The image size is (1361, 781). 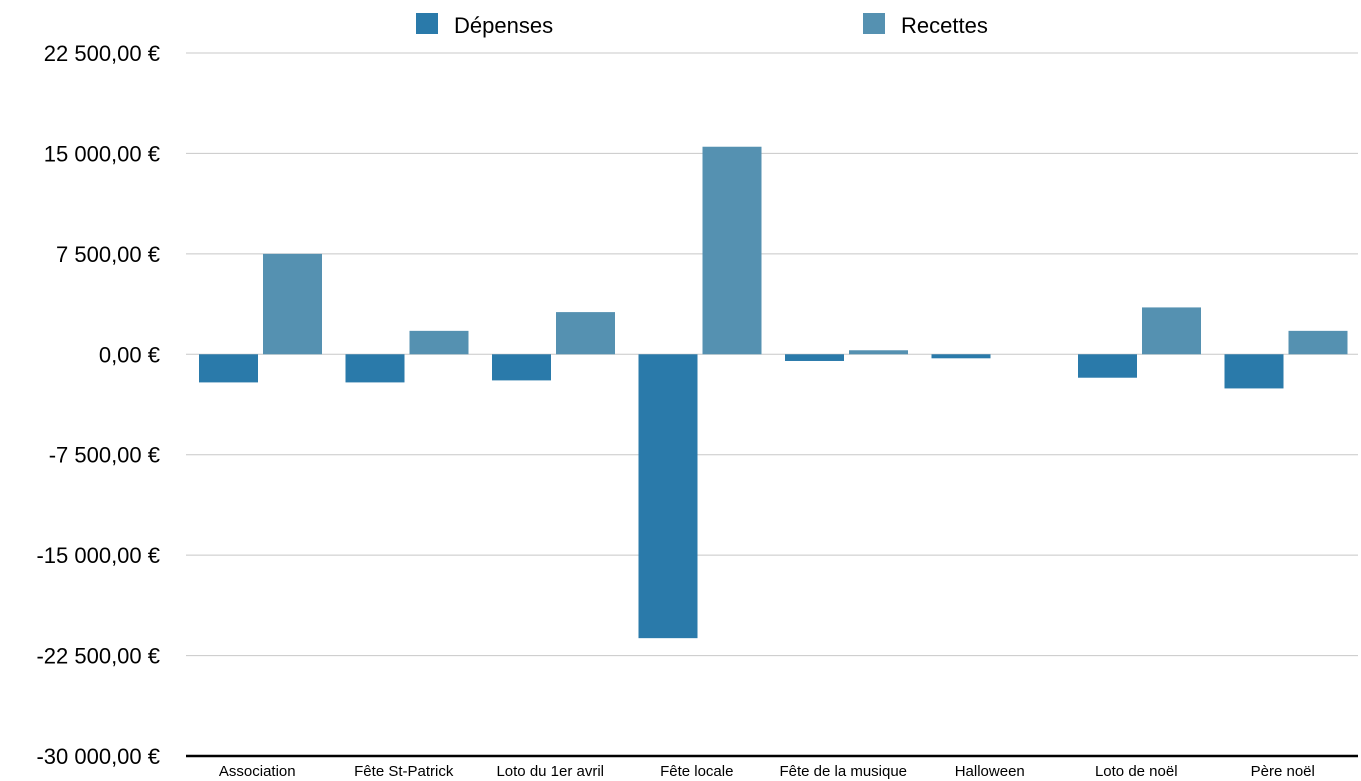 I want to click on y-tick-label: 0,00 €, so click(x=129, y=354).